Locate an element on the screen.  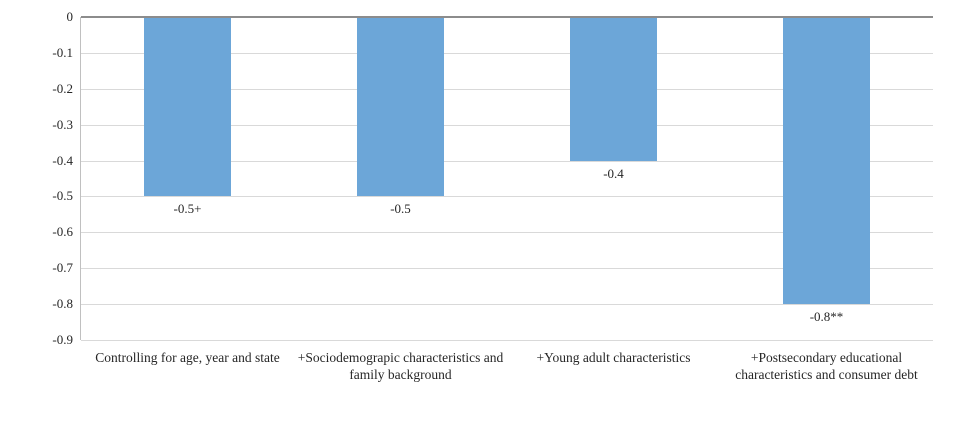
y-tick-label: -0.4 is located at coordinates (62, 160).